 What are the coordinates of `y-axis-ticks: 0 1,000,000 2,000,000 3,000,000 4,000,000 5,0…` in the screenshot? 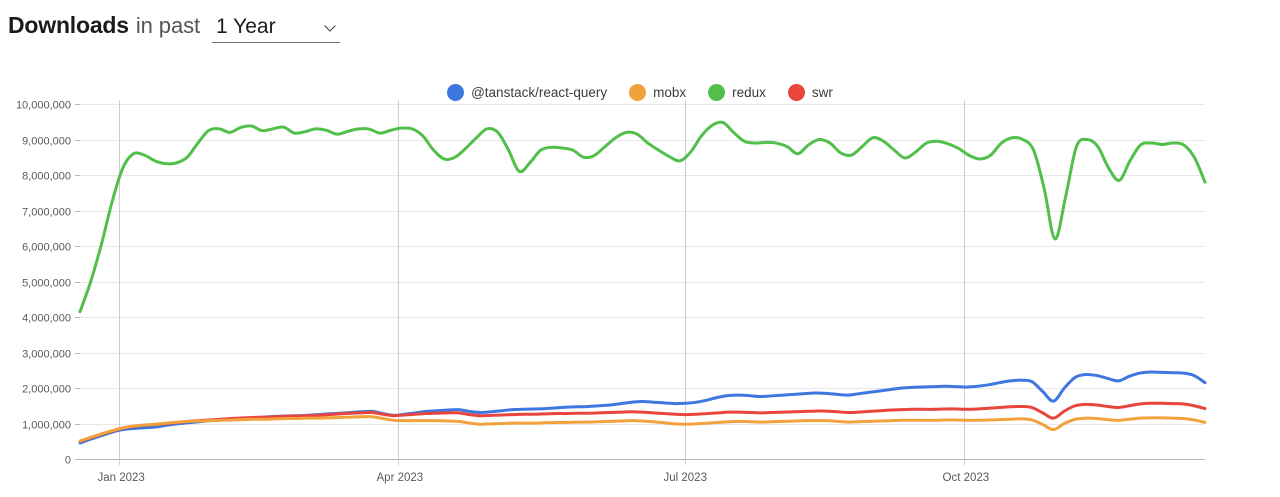 It's located at (43, 283).